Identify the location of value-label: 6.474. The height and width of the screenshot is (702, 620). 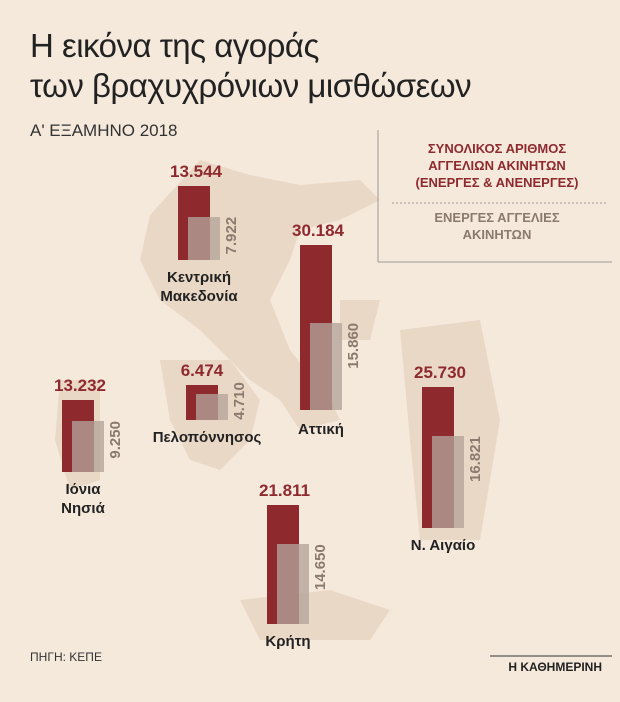
(202, 370).